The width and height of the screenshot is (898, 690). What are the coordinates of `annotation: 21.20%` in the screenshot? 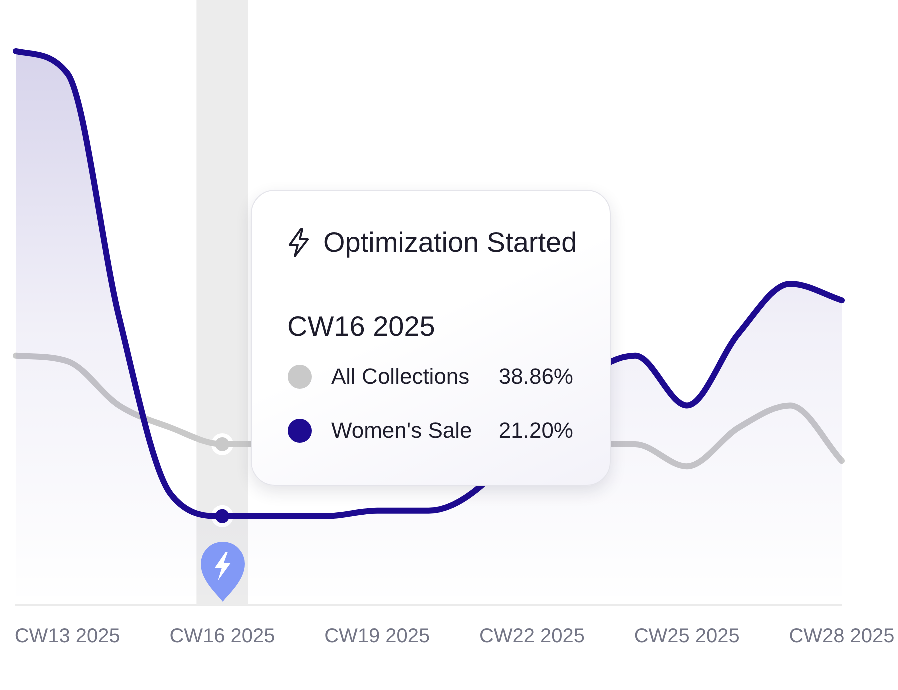 It's located at (536, 431).